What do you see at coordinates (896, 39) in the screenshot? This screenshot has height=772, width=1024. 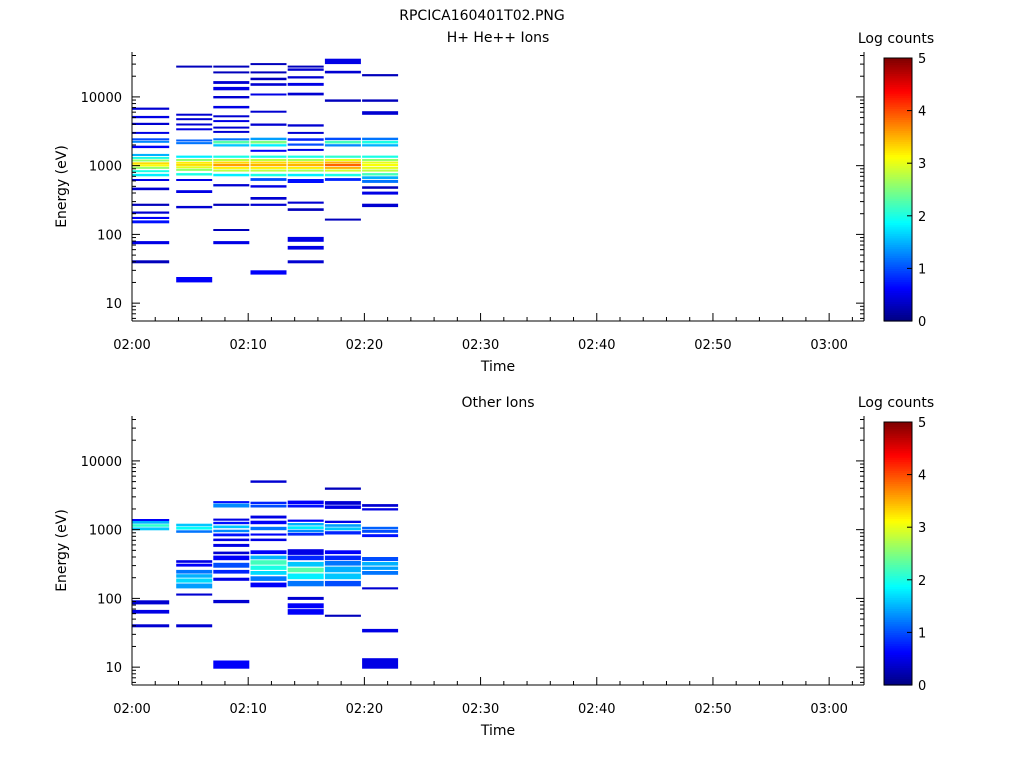 I see `colorbar-label: Log counts` at bounding box center [896, 39].